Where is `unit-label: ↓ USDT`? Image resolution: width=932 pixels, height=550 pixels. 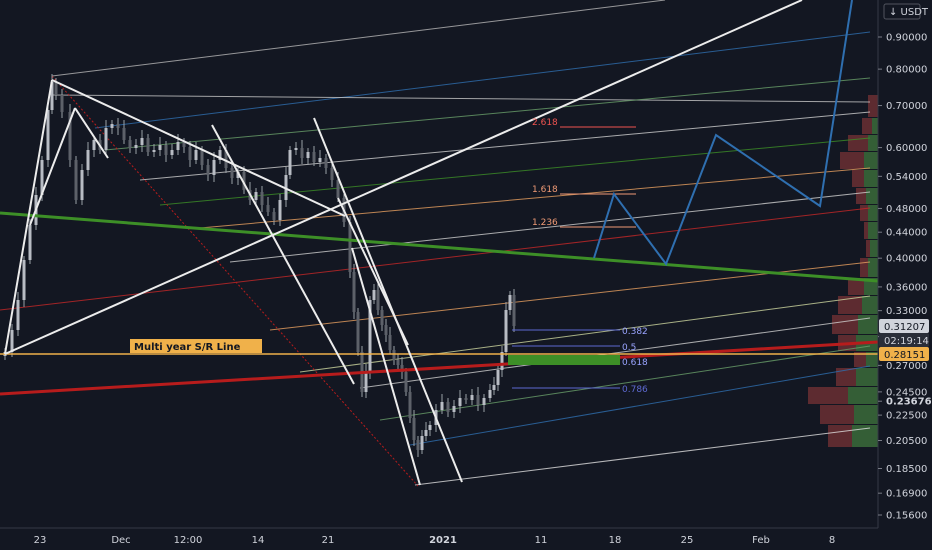 unit-label: ↓ USDT is located at coordinates (909, 12).